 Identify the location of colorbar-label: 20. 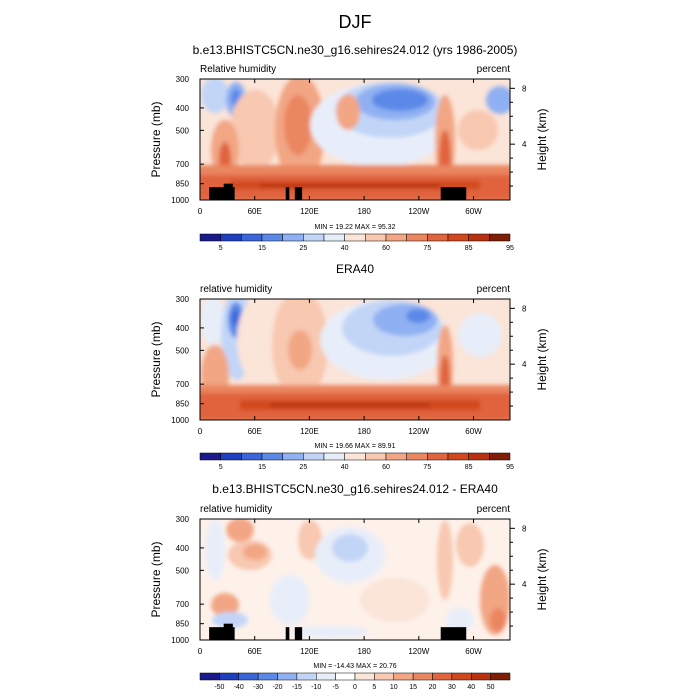
(433, 687).